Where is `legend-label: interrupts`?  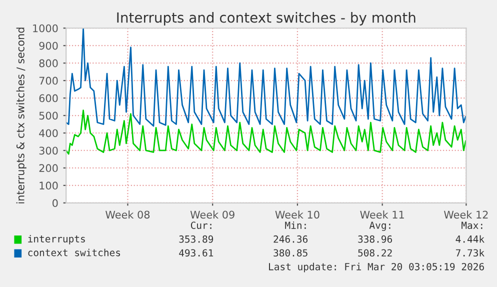 legend-label: interrupts is located at coordinates (56, 239).